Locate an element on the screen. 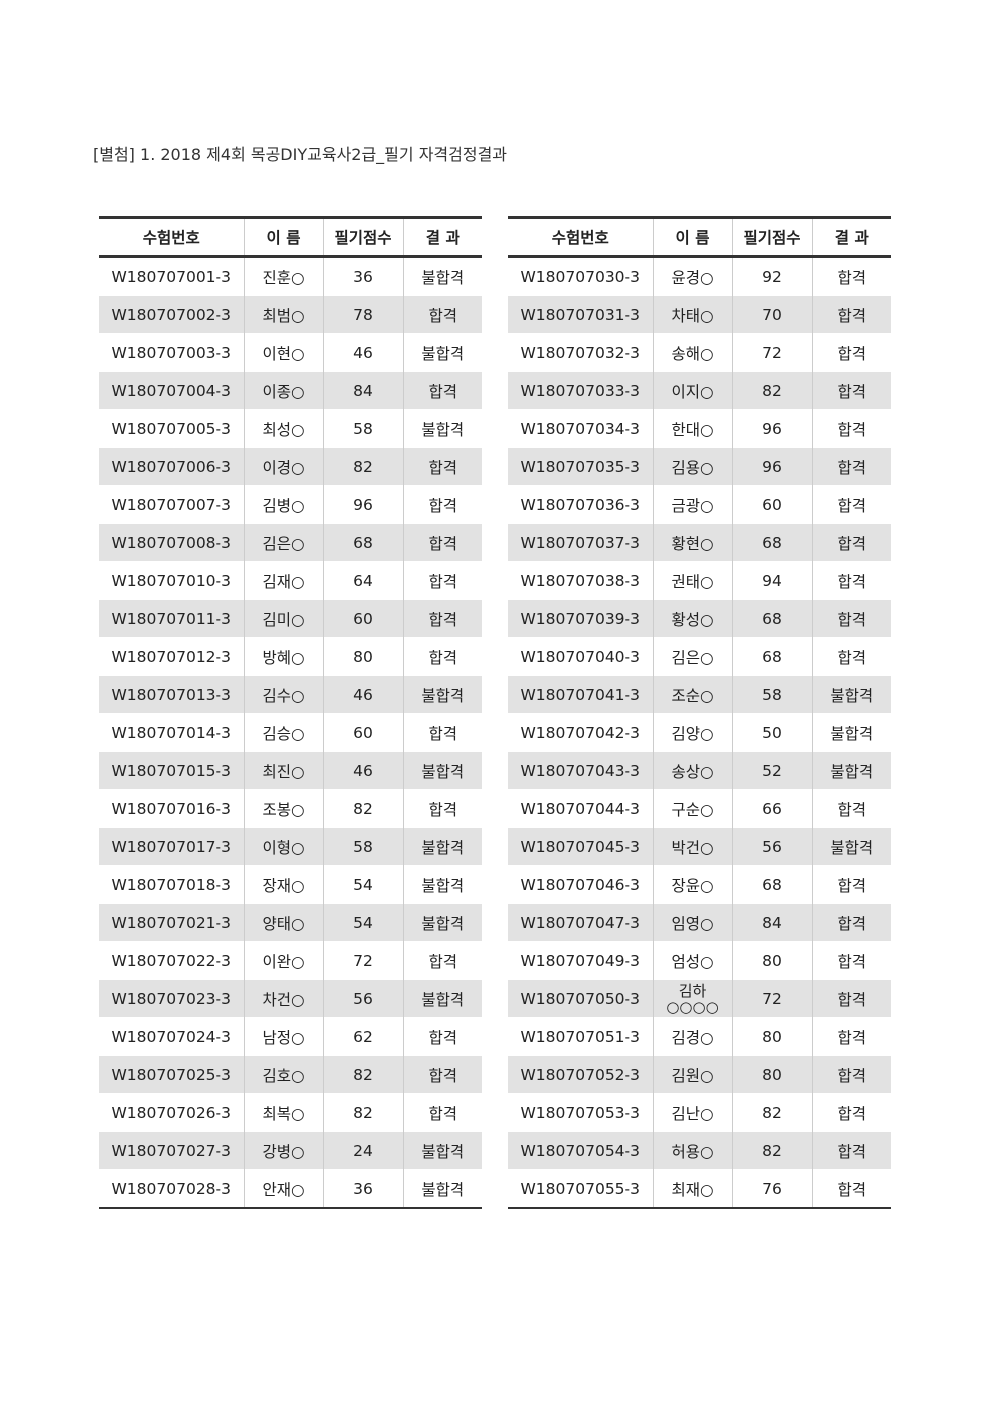 Image resolution: width=992 pixels, height=1403 pixels. header-exam-number: 수험번호 is located at coordinates (171, 237).